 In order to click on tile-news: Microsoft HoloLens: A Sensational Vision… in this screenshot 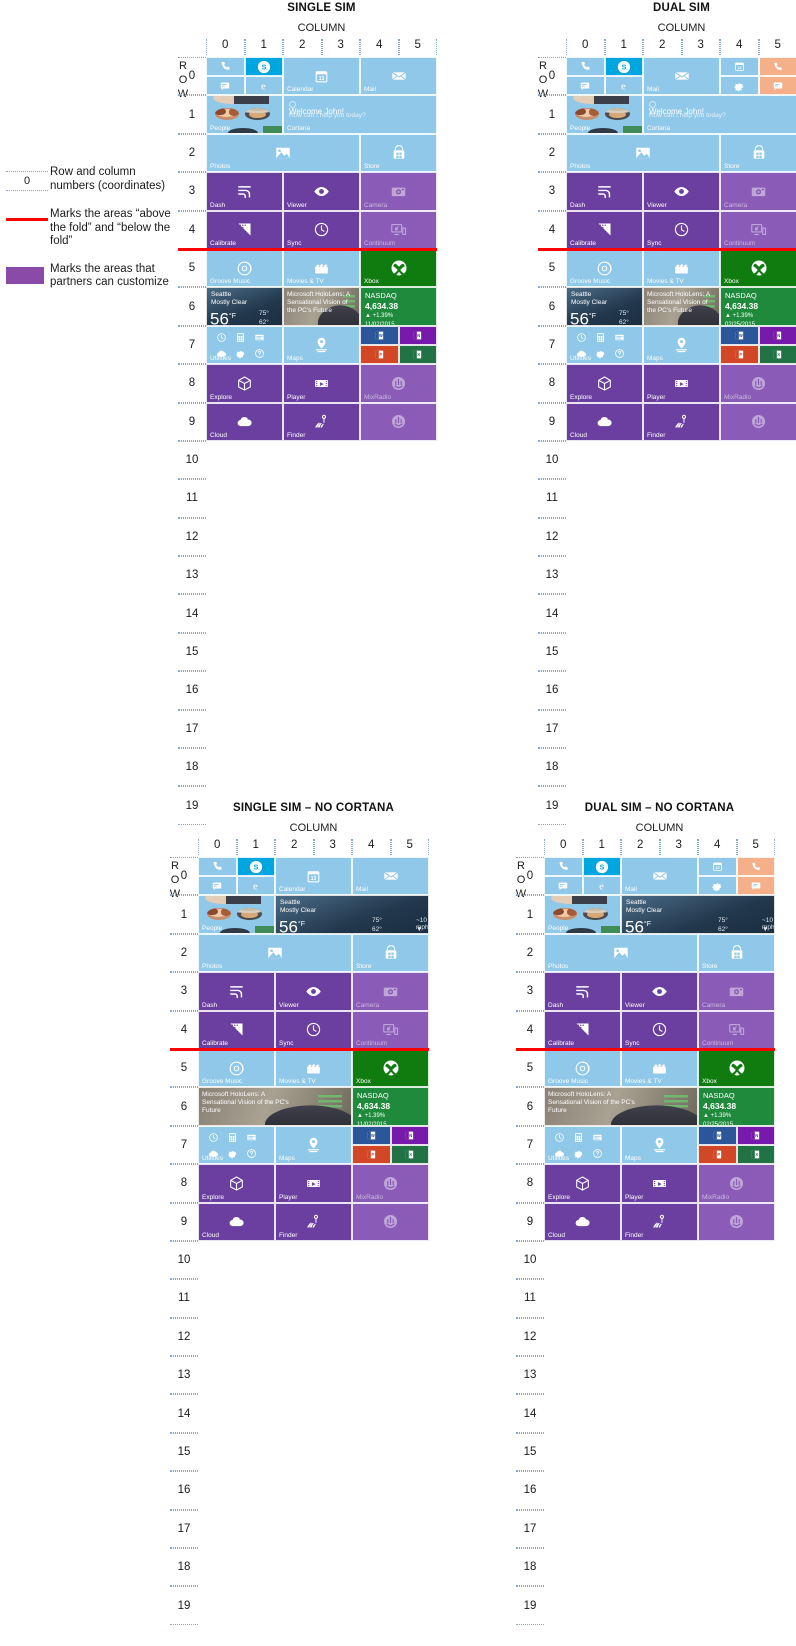, I will do `click(275, 1106)`.